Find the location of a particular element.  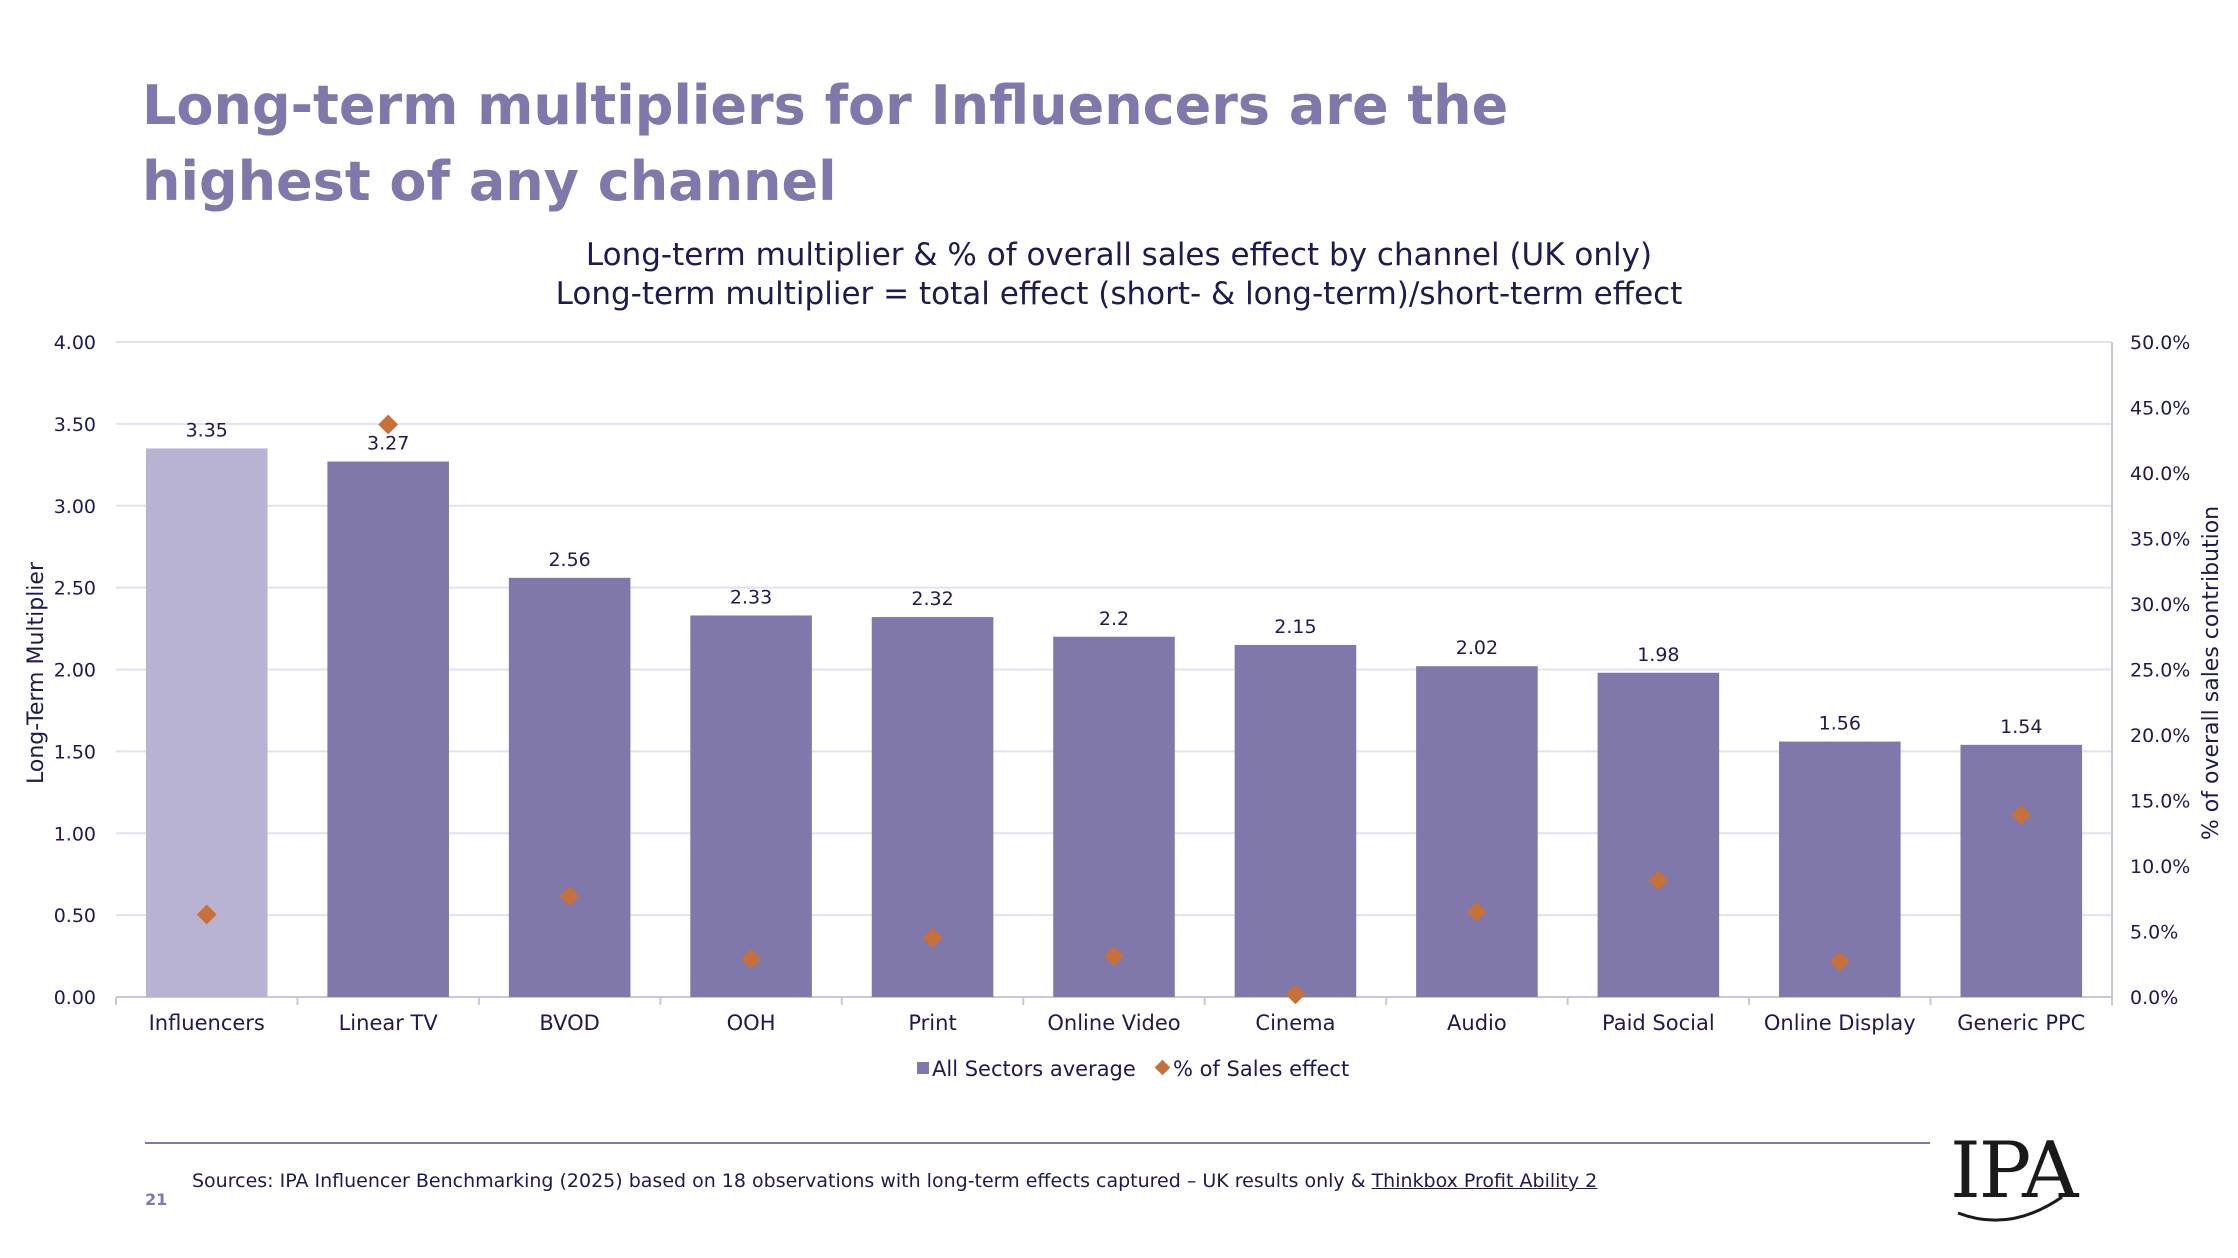

left-axis-ticks: 0.00 0.50 1.00 1.50 2.00 2.50 3.00 3.50 4.00 is located at coordinates (75, 670).